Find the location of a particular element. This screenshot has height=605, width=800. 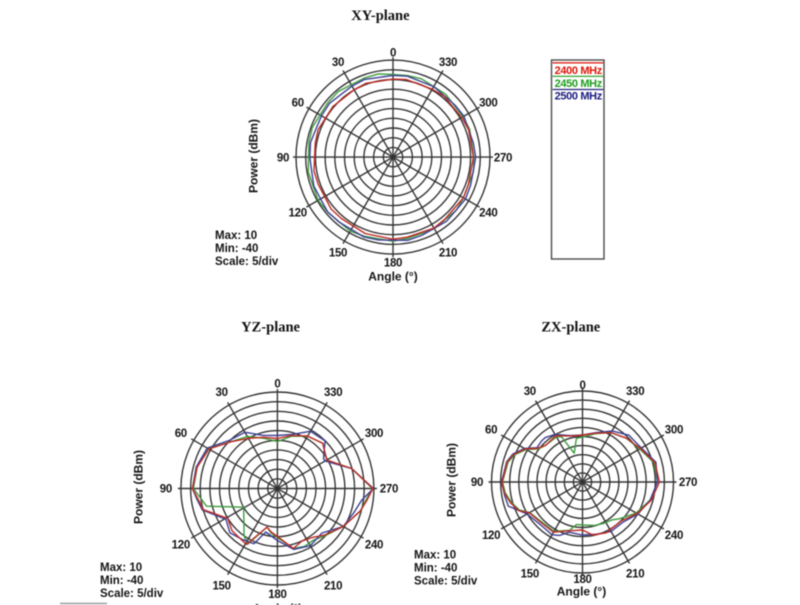

svg-text: 2500 MHz is located at coordinates (579, 97).